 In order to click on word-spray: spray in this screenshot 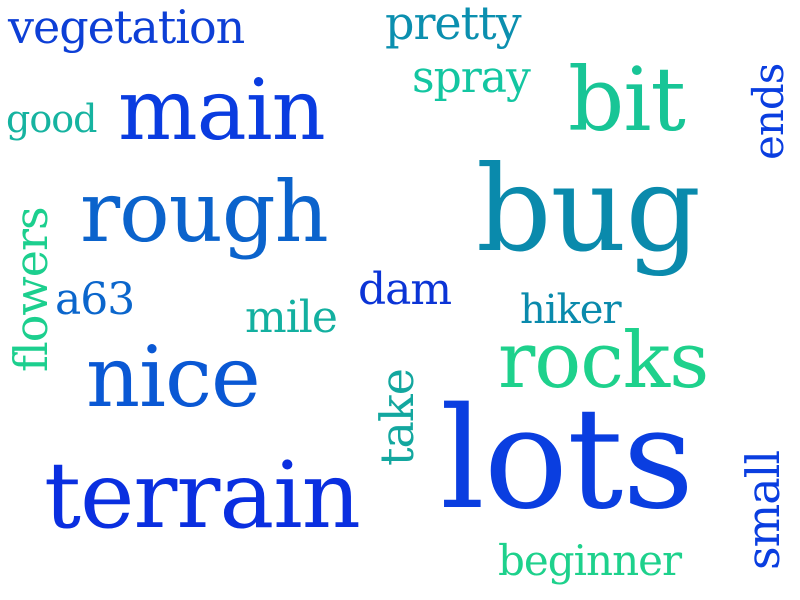, I will do `click(471, 77)`.